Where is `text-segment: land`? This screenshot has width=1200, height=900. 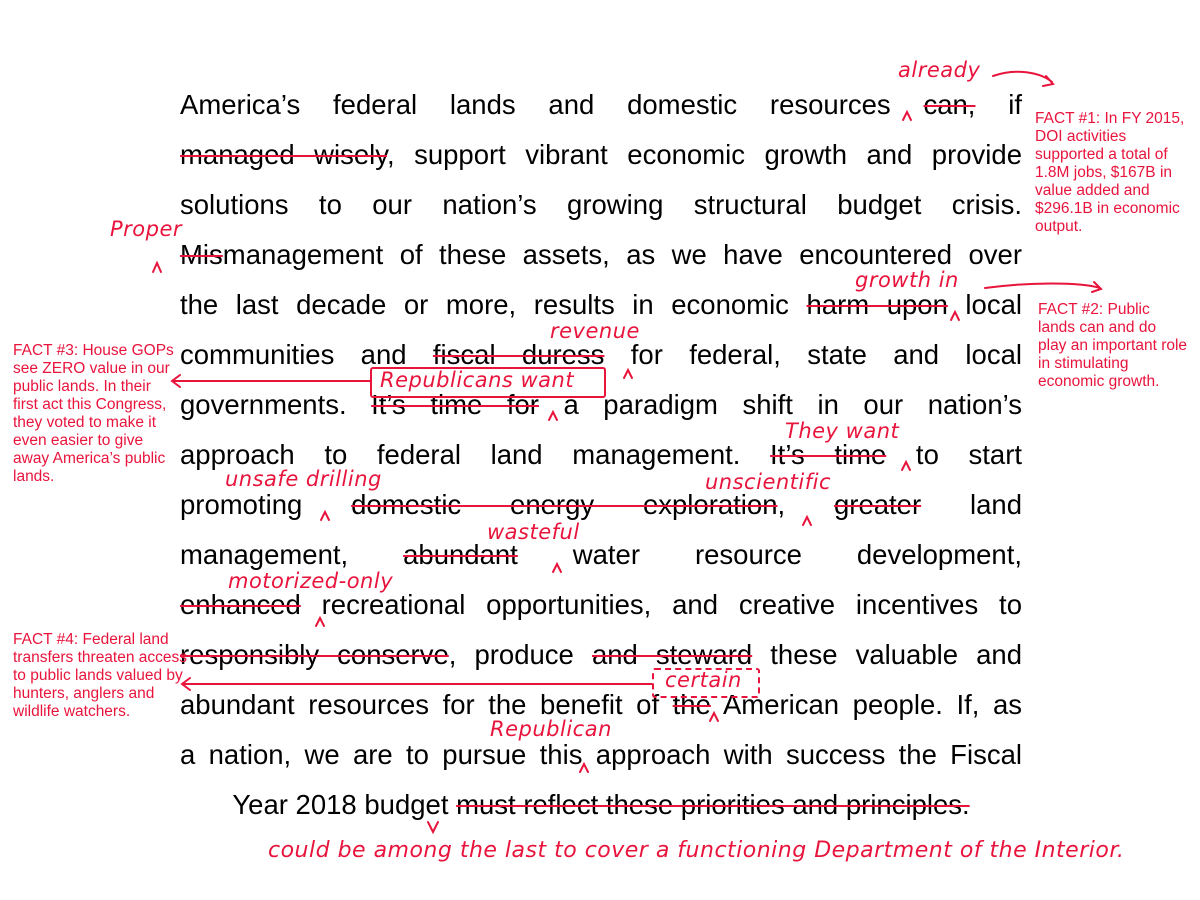 text-segment: land is located at coordinates (971, 504).